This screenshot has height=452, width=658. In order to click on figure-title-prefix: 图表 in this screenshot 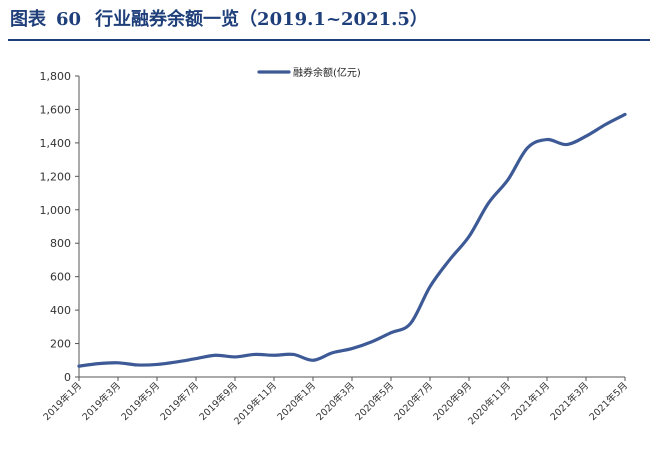, I will do `click(28, 19)`.